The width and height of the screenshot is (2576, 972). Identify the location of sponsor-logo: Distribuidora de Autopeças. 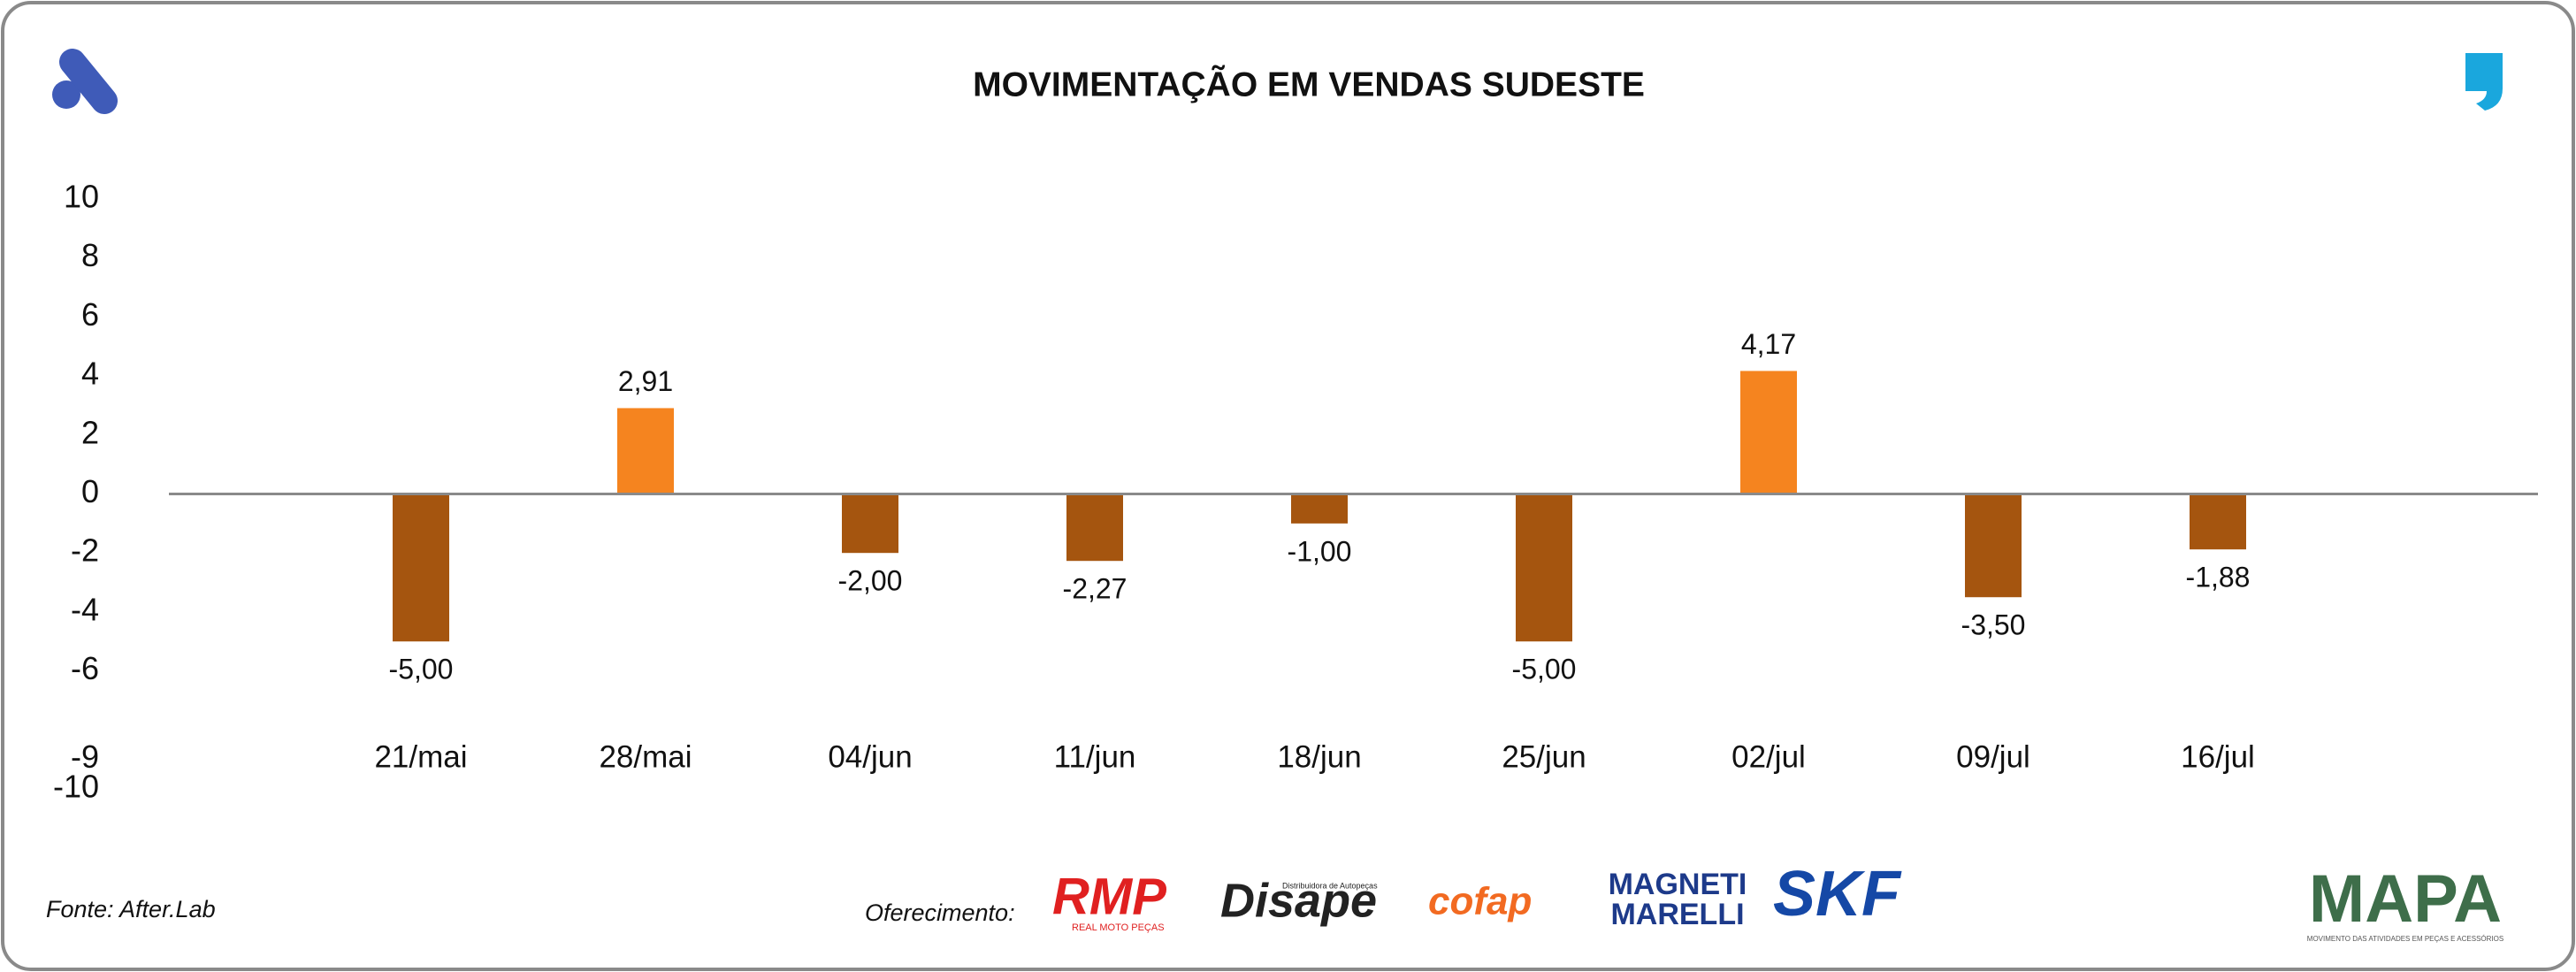
(1330, 885).